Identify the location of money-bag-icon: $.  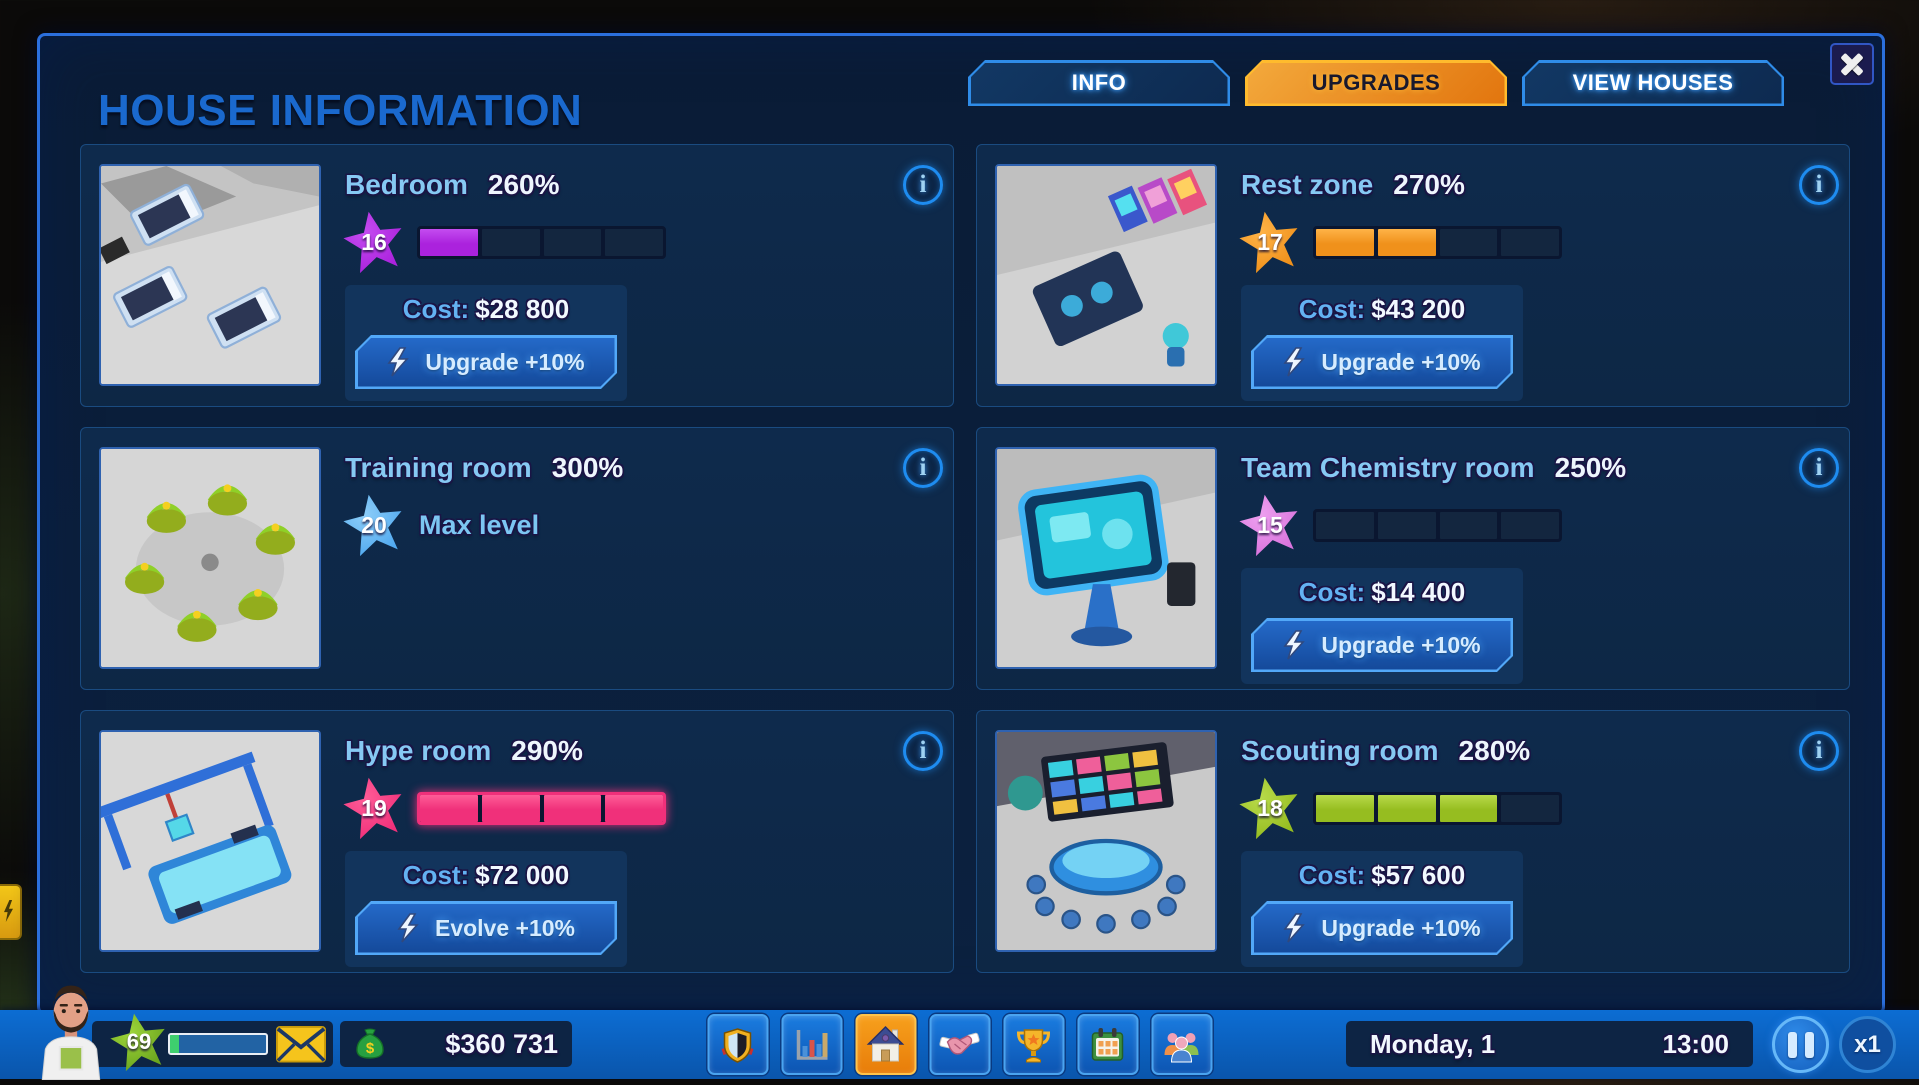
(370, 1044).